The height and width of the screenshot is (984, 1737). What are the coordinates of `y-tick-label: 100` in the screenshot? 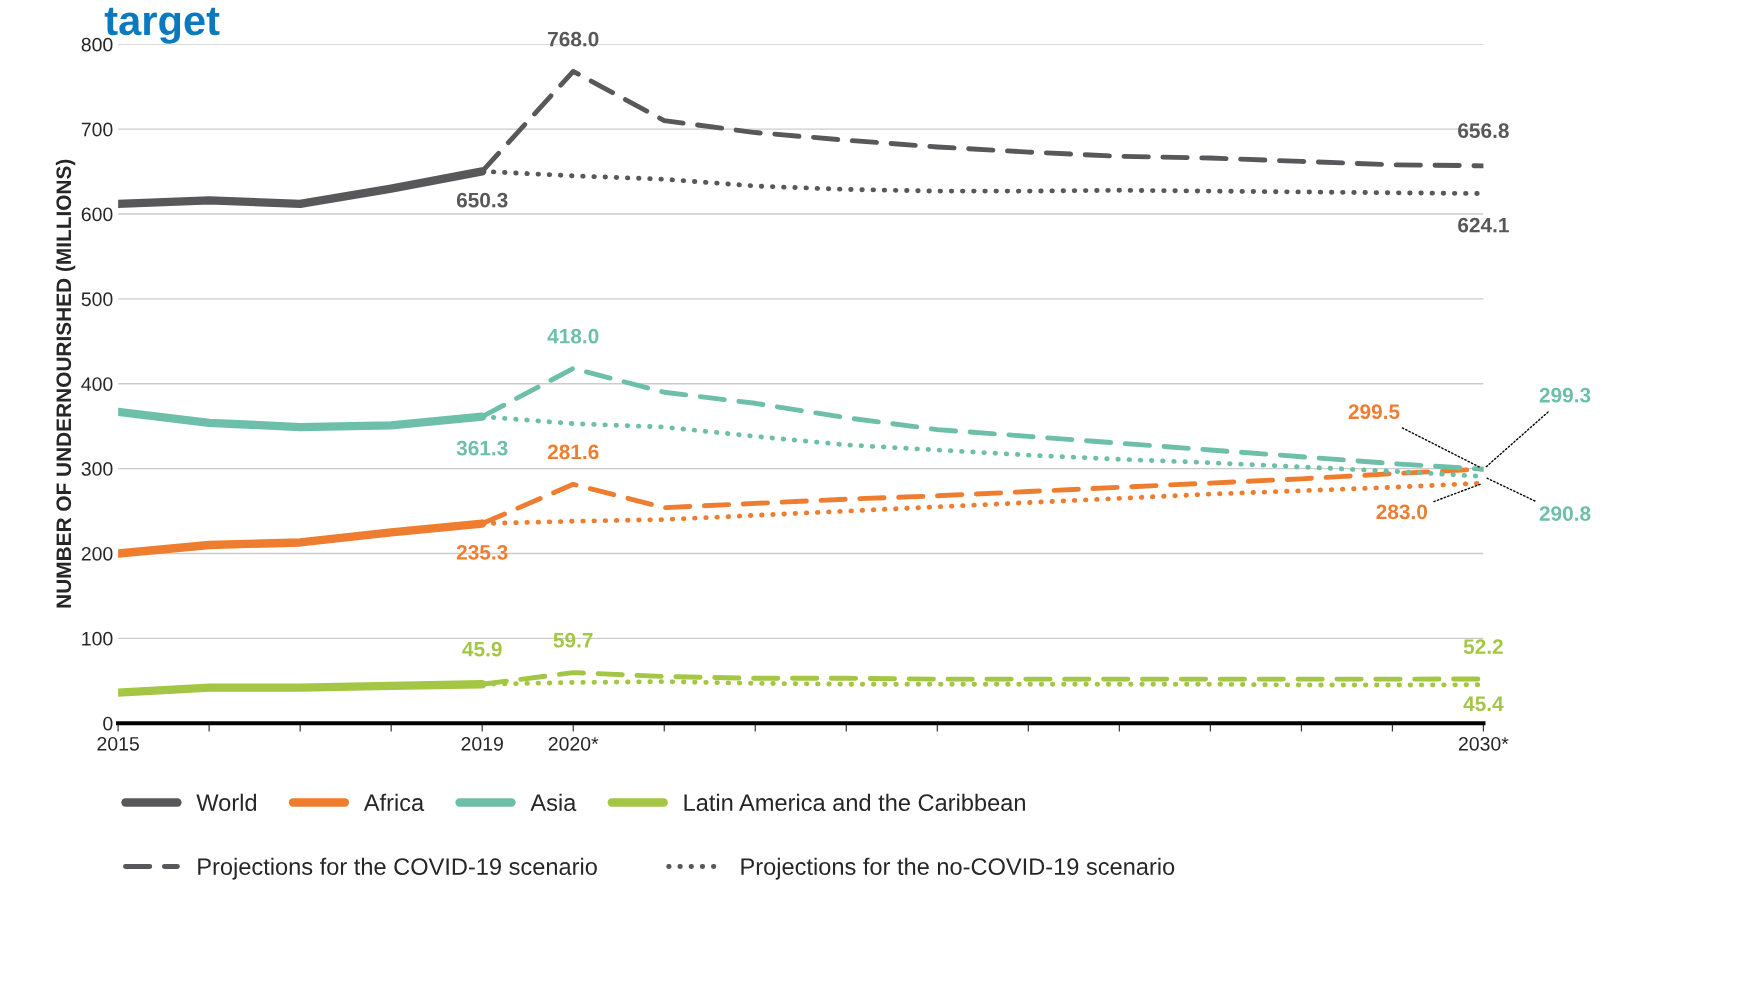 It's located at (97, 638).